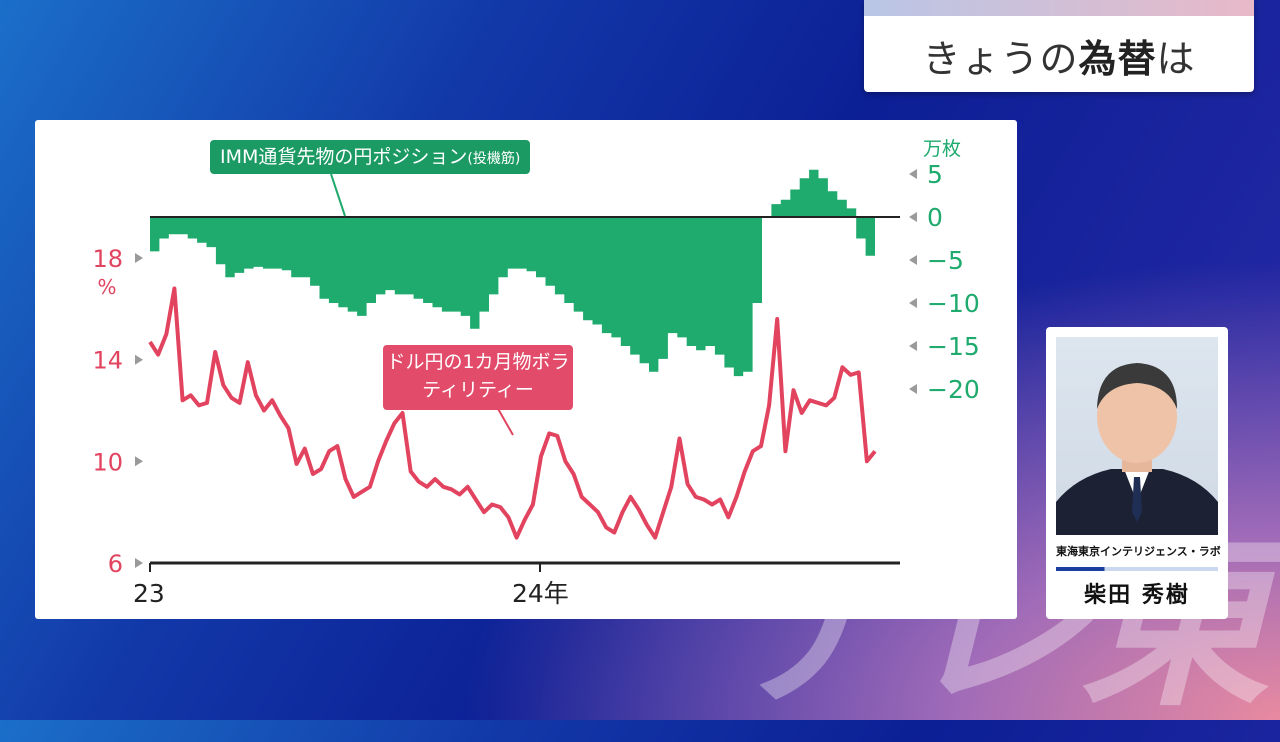  Describe the element at coordinates (945, 260) in the screenshot. I see `right-tick-label-2: −5` at that location.